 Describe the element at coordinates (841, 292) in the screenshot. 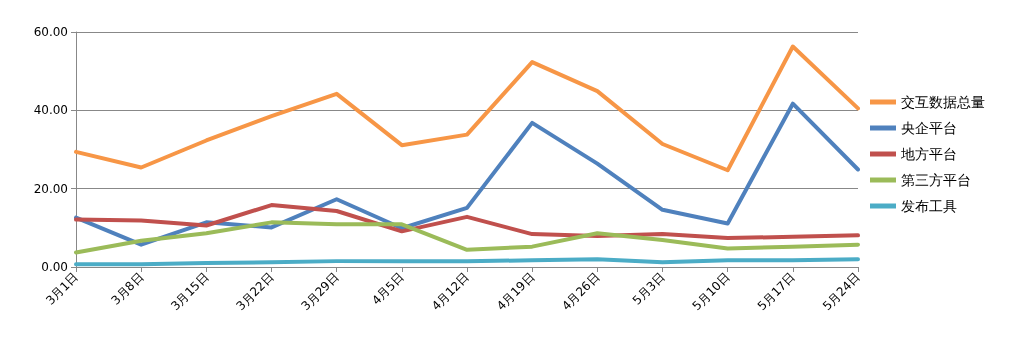

I see `x-tick-label: 5月24日` at that location.